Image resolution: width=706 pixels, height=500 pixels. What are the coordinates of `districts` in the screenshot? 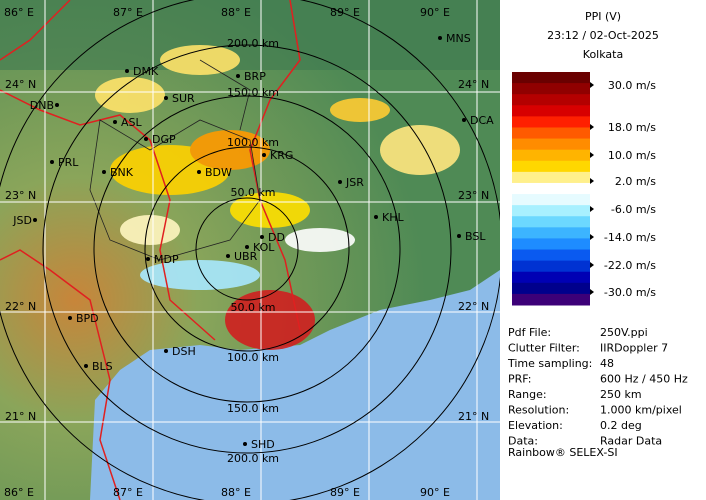 It's located at (175, 160).